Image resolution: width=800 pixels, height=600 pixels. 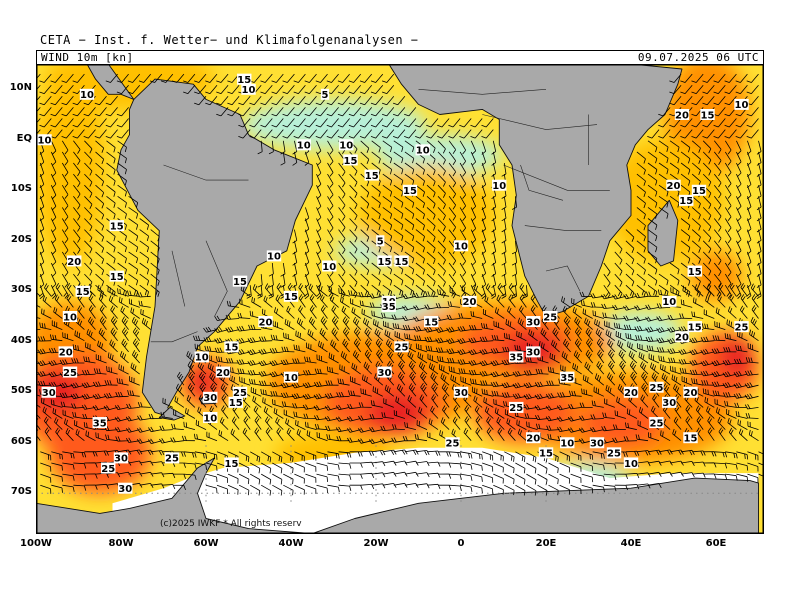 I want to click on longitude-label: 100W, so click(x=36, y=543).